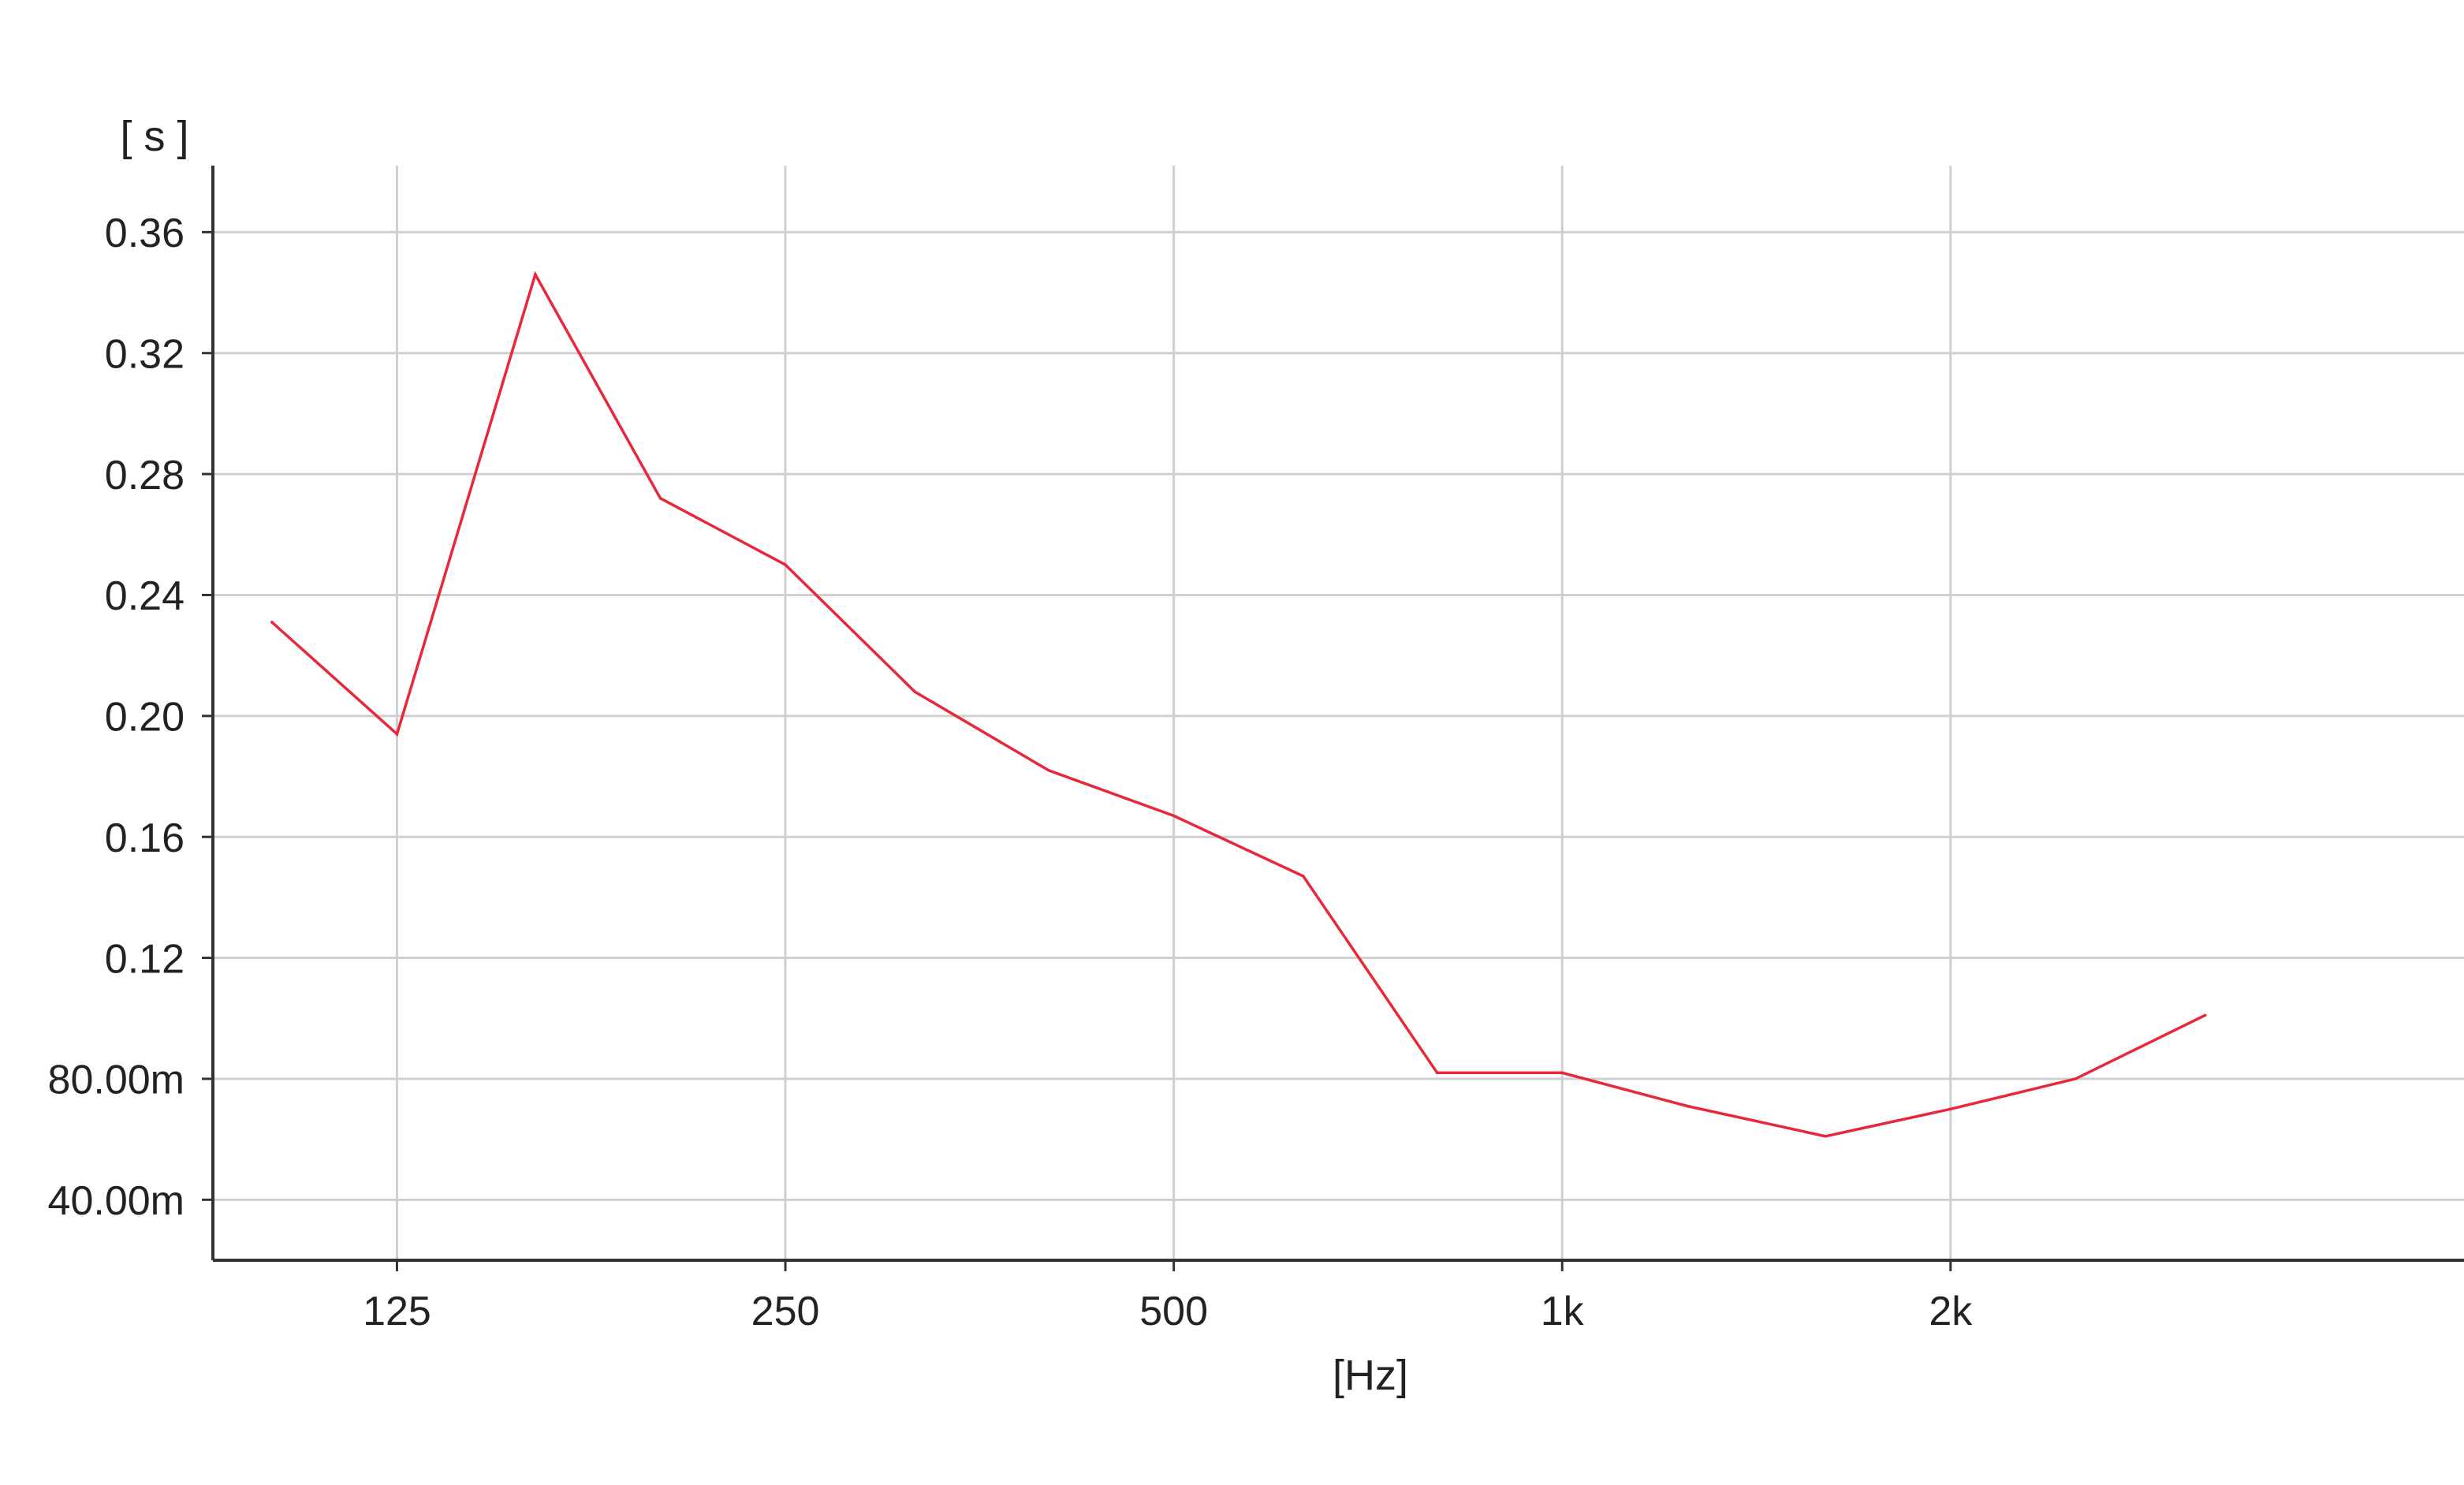  What do you see at coordinates (145, 475) in the screenshot?
I see `y-tick-label: 0.28` at bounding box center [145, 475].